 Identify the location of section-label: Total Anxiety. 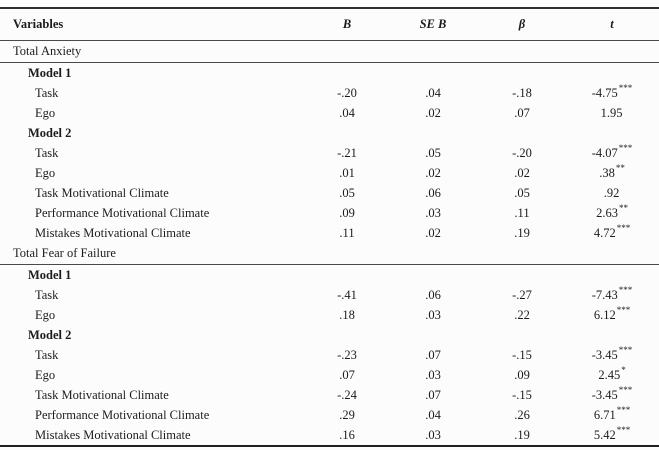
(47, 51).